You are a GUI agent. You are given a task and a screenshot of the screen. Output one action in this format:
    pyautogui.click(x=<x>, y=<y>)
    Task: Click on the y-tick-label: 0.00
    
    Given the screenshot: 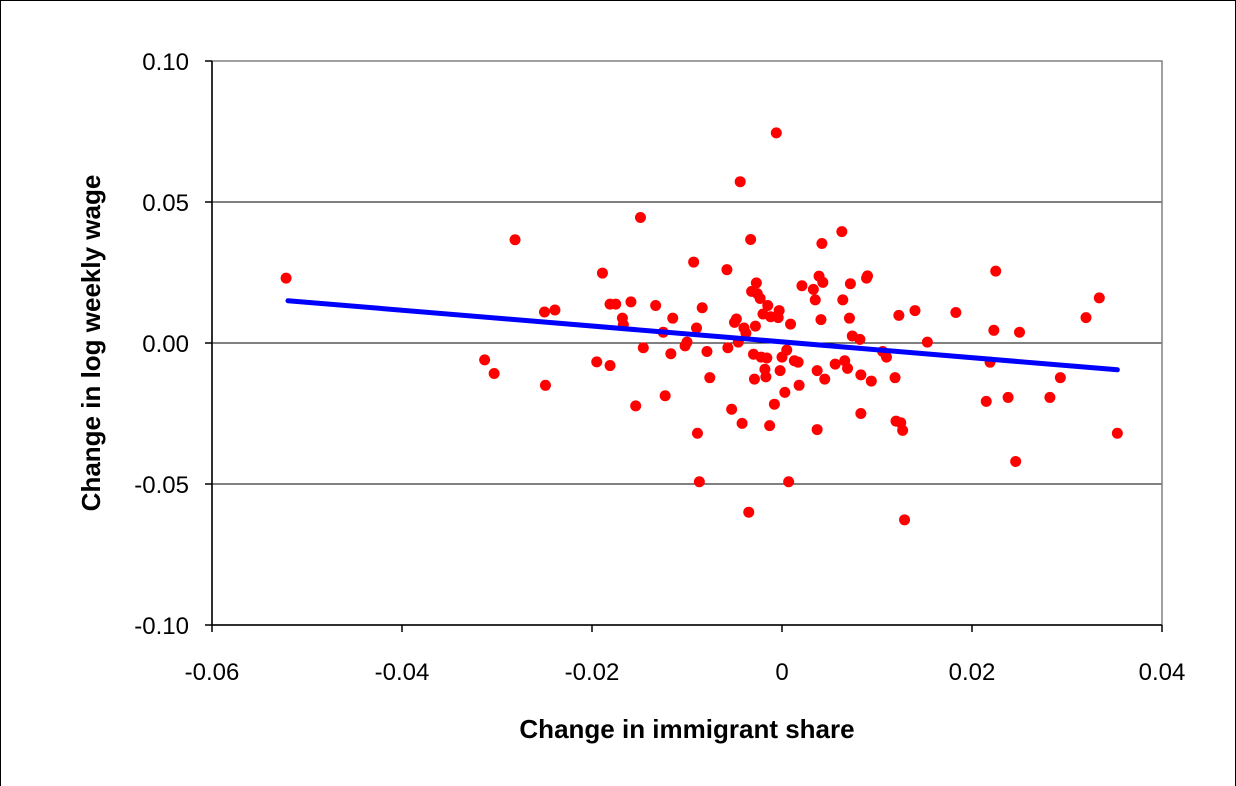 What is the action you would take?
    pyautogui.click(x=165, y=344)
    